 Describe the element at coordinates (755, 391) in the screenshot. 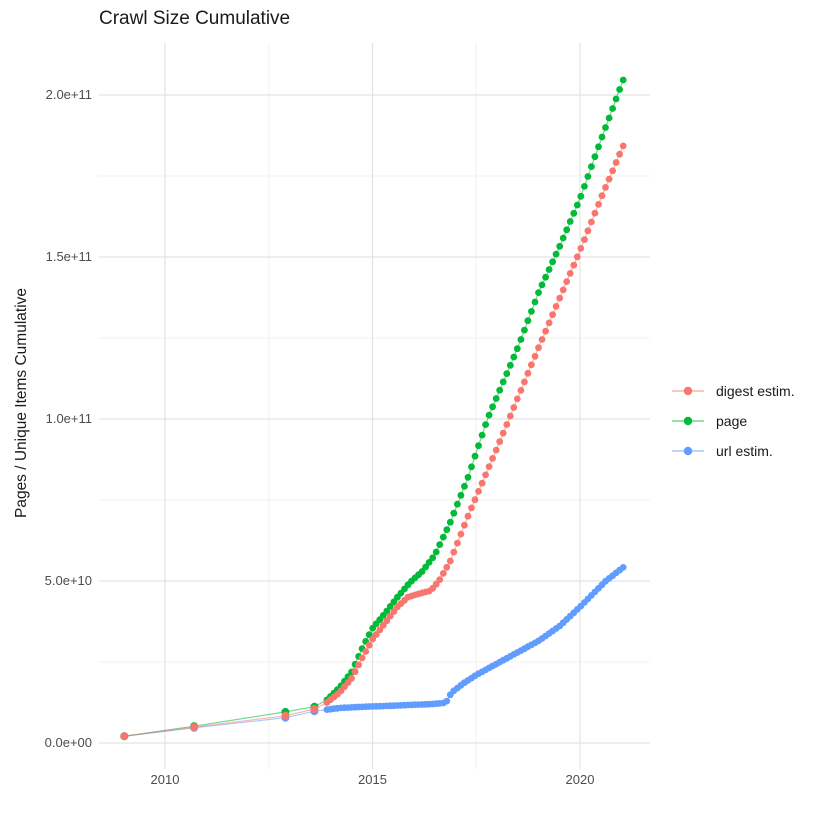

I see `legend-label: digest estim.` at that location.